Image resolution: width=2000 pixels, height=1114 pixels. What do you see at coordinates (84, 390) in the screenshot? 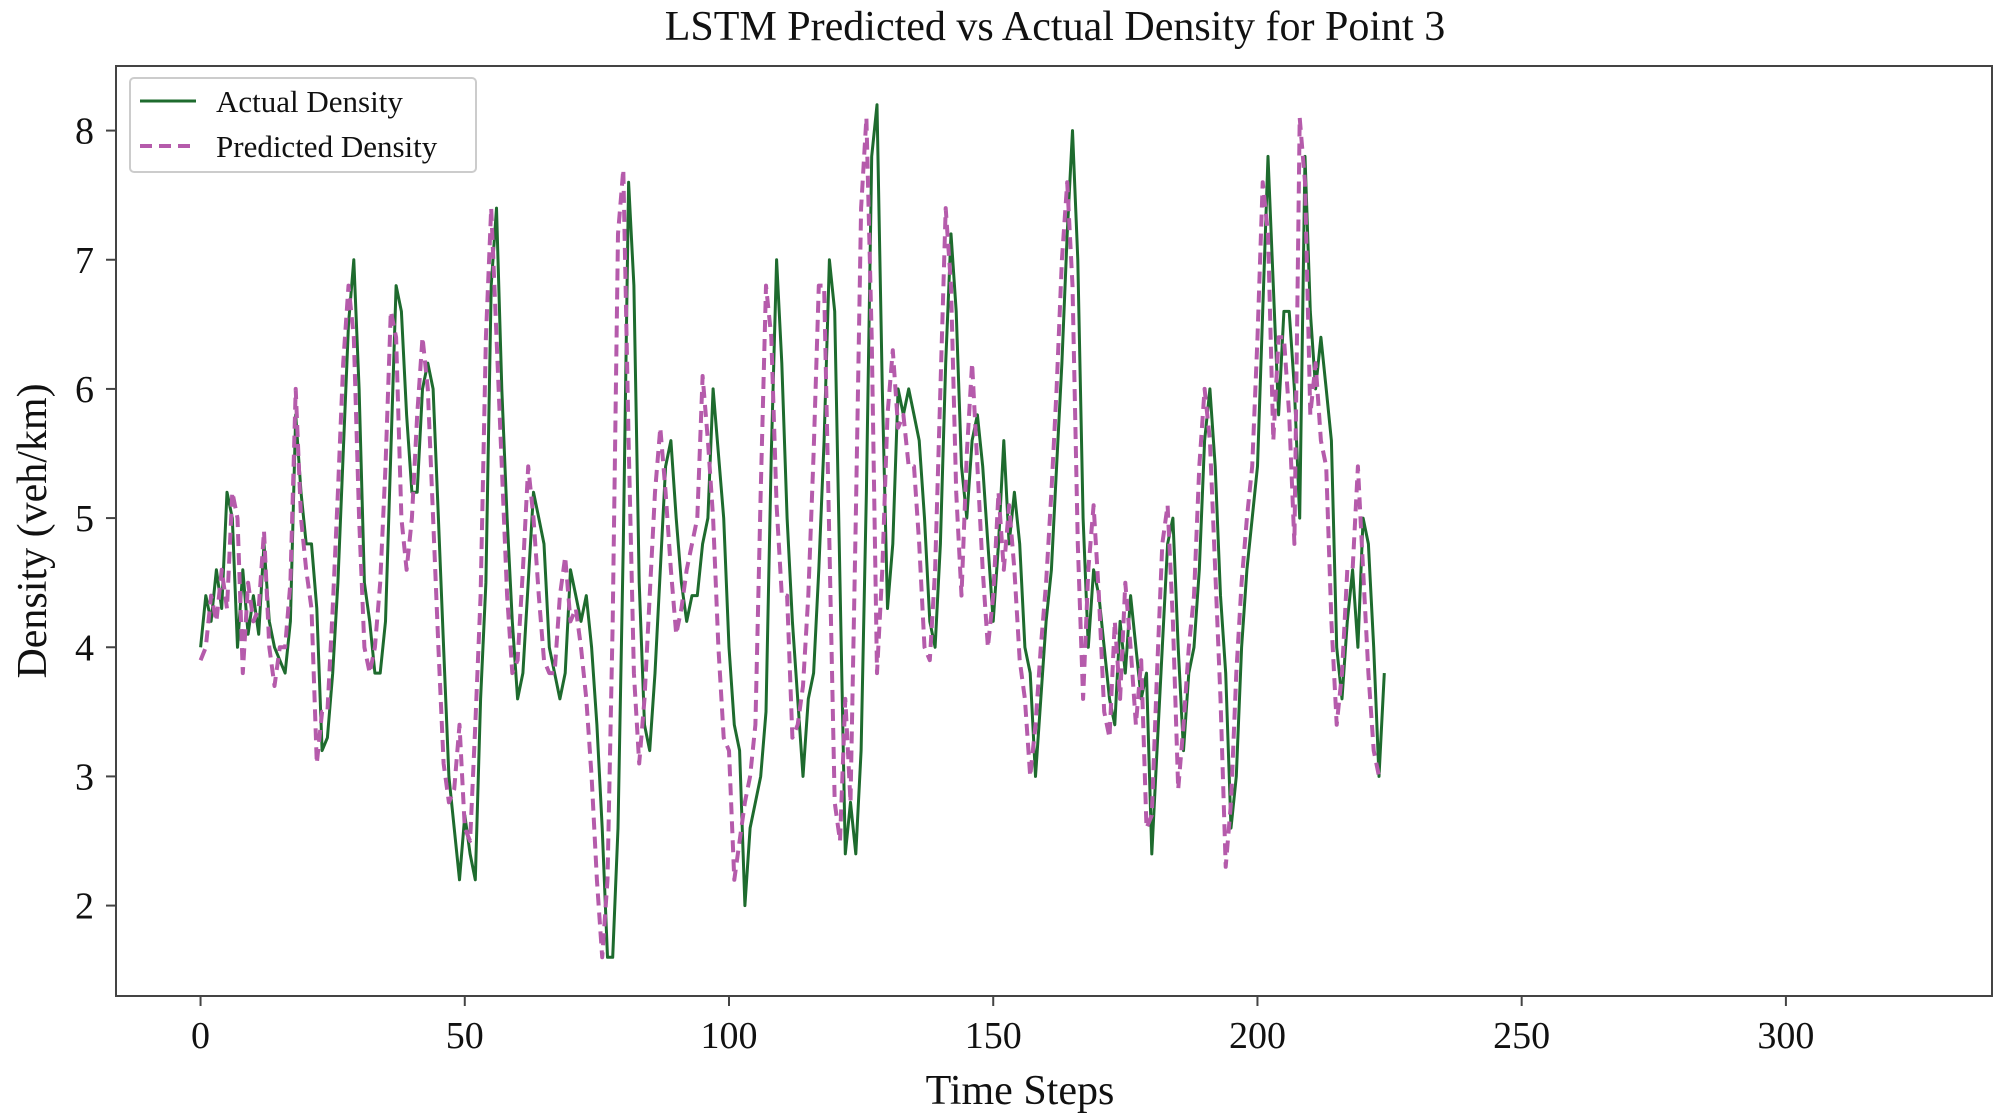
I see `y-tick-label: 6` at bounding box center [84, 390].